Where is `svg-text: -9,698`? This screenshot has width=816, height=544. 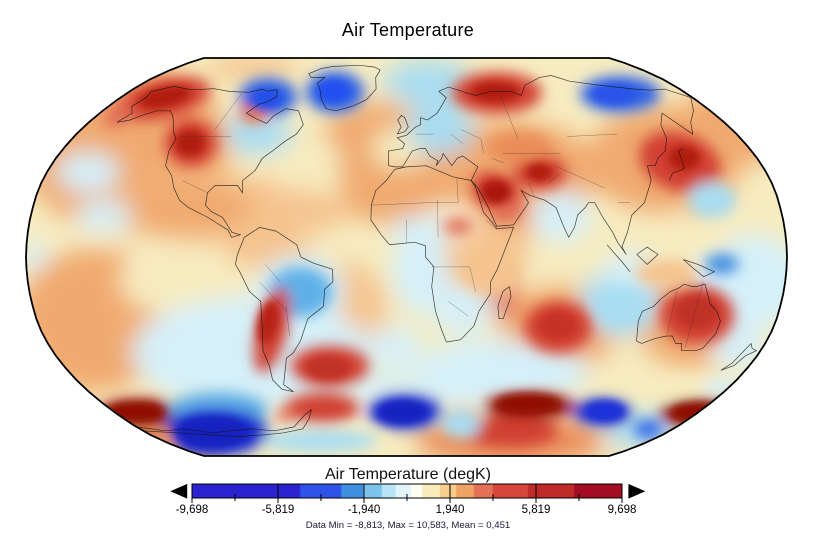 svg-text: -9,698 is located at coordinates (192, 510).